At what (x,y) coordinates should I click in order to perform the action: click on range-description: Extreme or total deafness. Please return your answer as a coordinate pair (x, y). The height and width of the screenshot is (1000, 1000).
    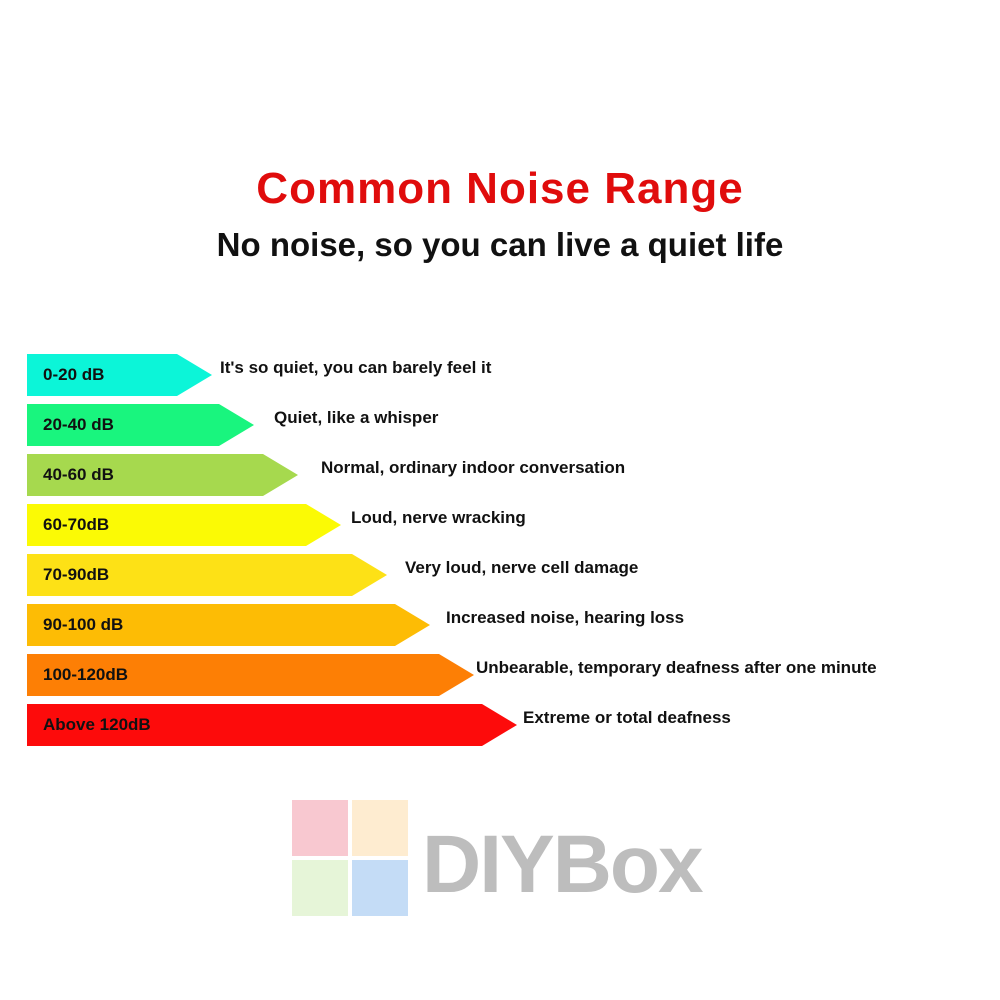
    Looking at the image, I should click on (627, 717).